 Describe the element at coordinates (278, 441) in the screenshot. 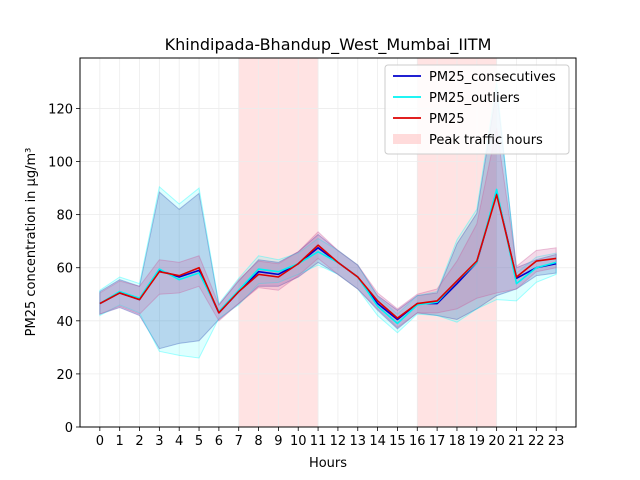

I see `x-tick-label-9: 9` at that location.